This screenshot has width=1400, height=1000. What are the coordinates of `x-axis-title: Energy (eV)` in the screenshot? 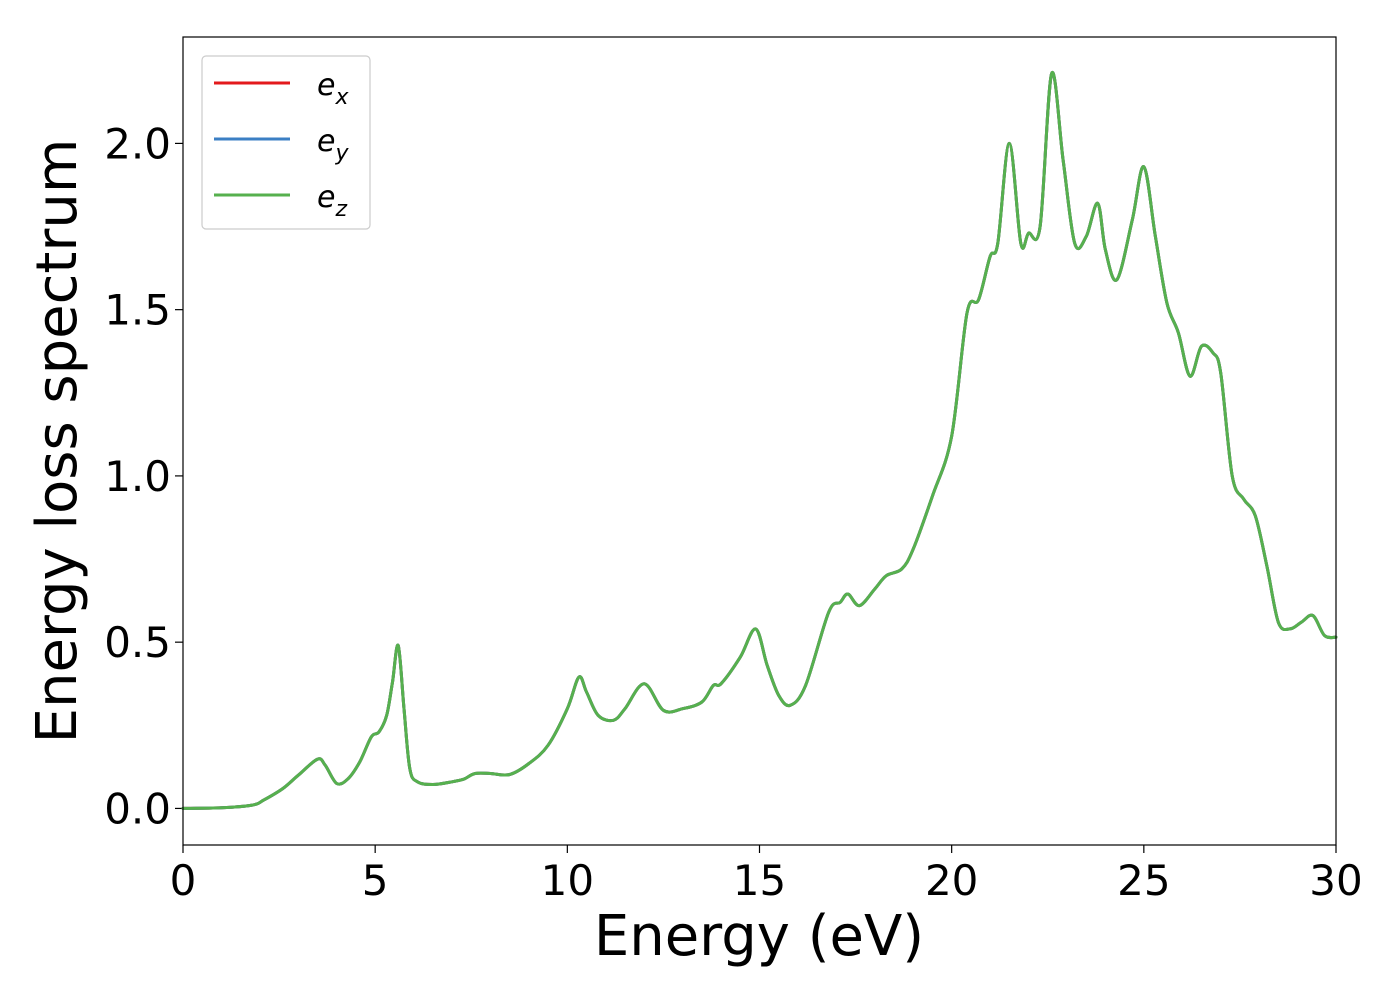 It's located at (759, 936).